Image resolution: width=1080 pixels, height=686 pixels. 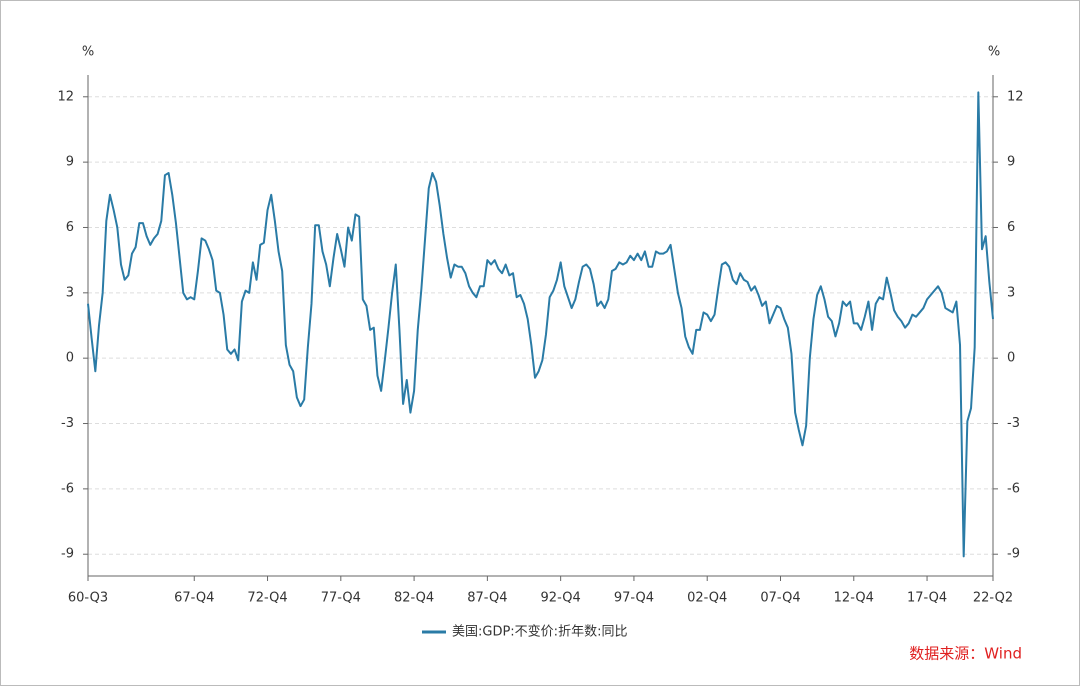 I want to click on y2-tick-label: -6, so click(x=1013, y=488).